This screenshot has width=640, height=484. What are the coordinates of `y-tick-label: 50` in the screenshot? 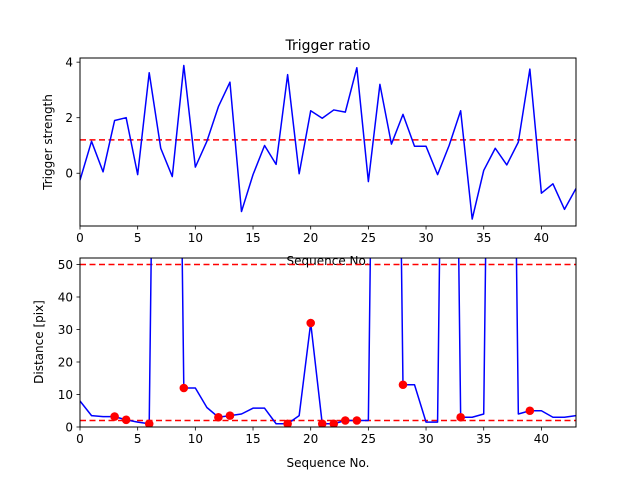 It's located at (65, 265).